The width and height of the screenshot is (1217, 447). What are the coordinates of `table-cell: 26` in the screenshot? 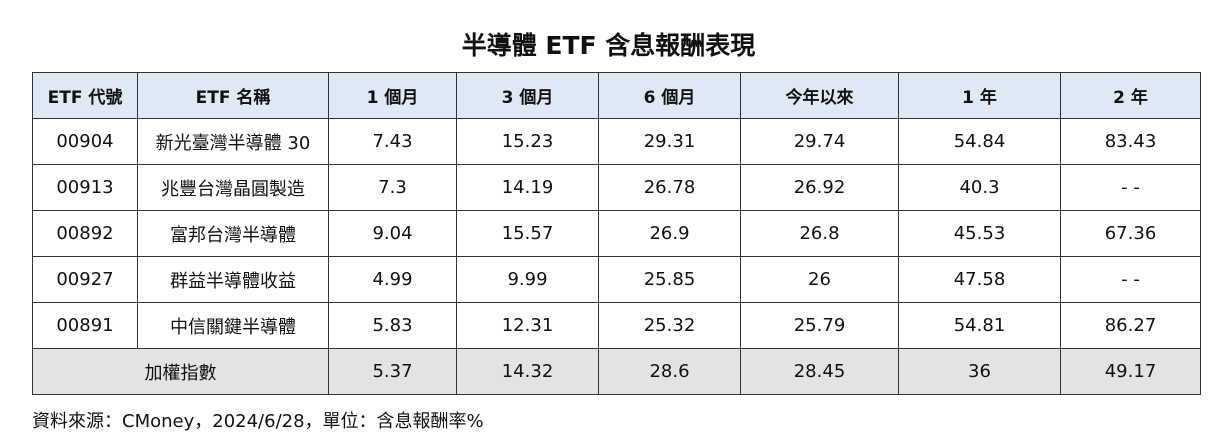 It's located at (819, 279).